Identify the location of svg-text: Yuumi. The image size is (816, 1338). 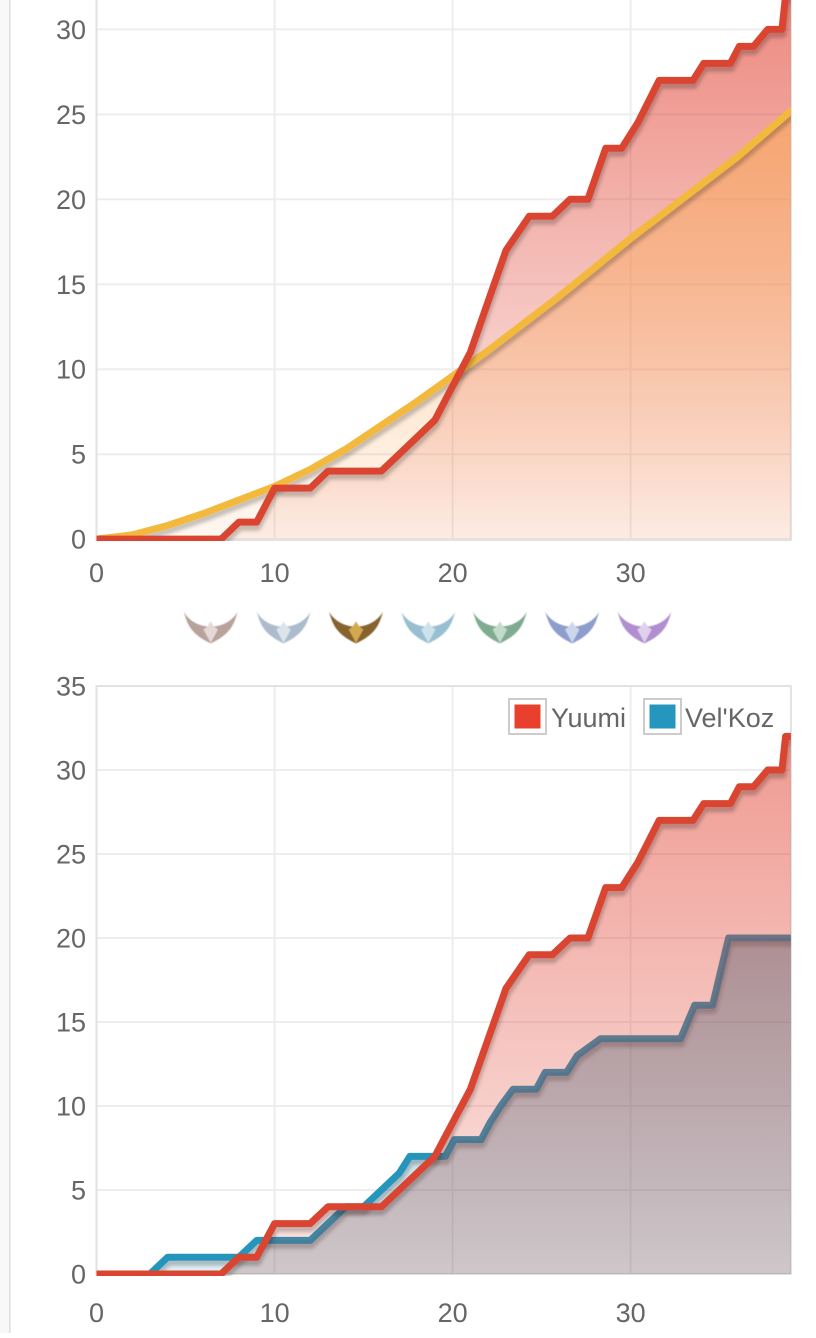
(588, 718).